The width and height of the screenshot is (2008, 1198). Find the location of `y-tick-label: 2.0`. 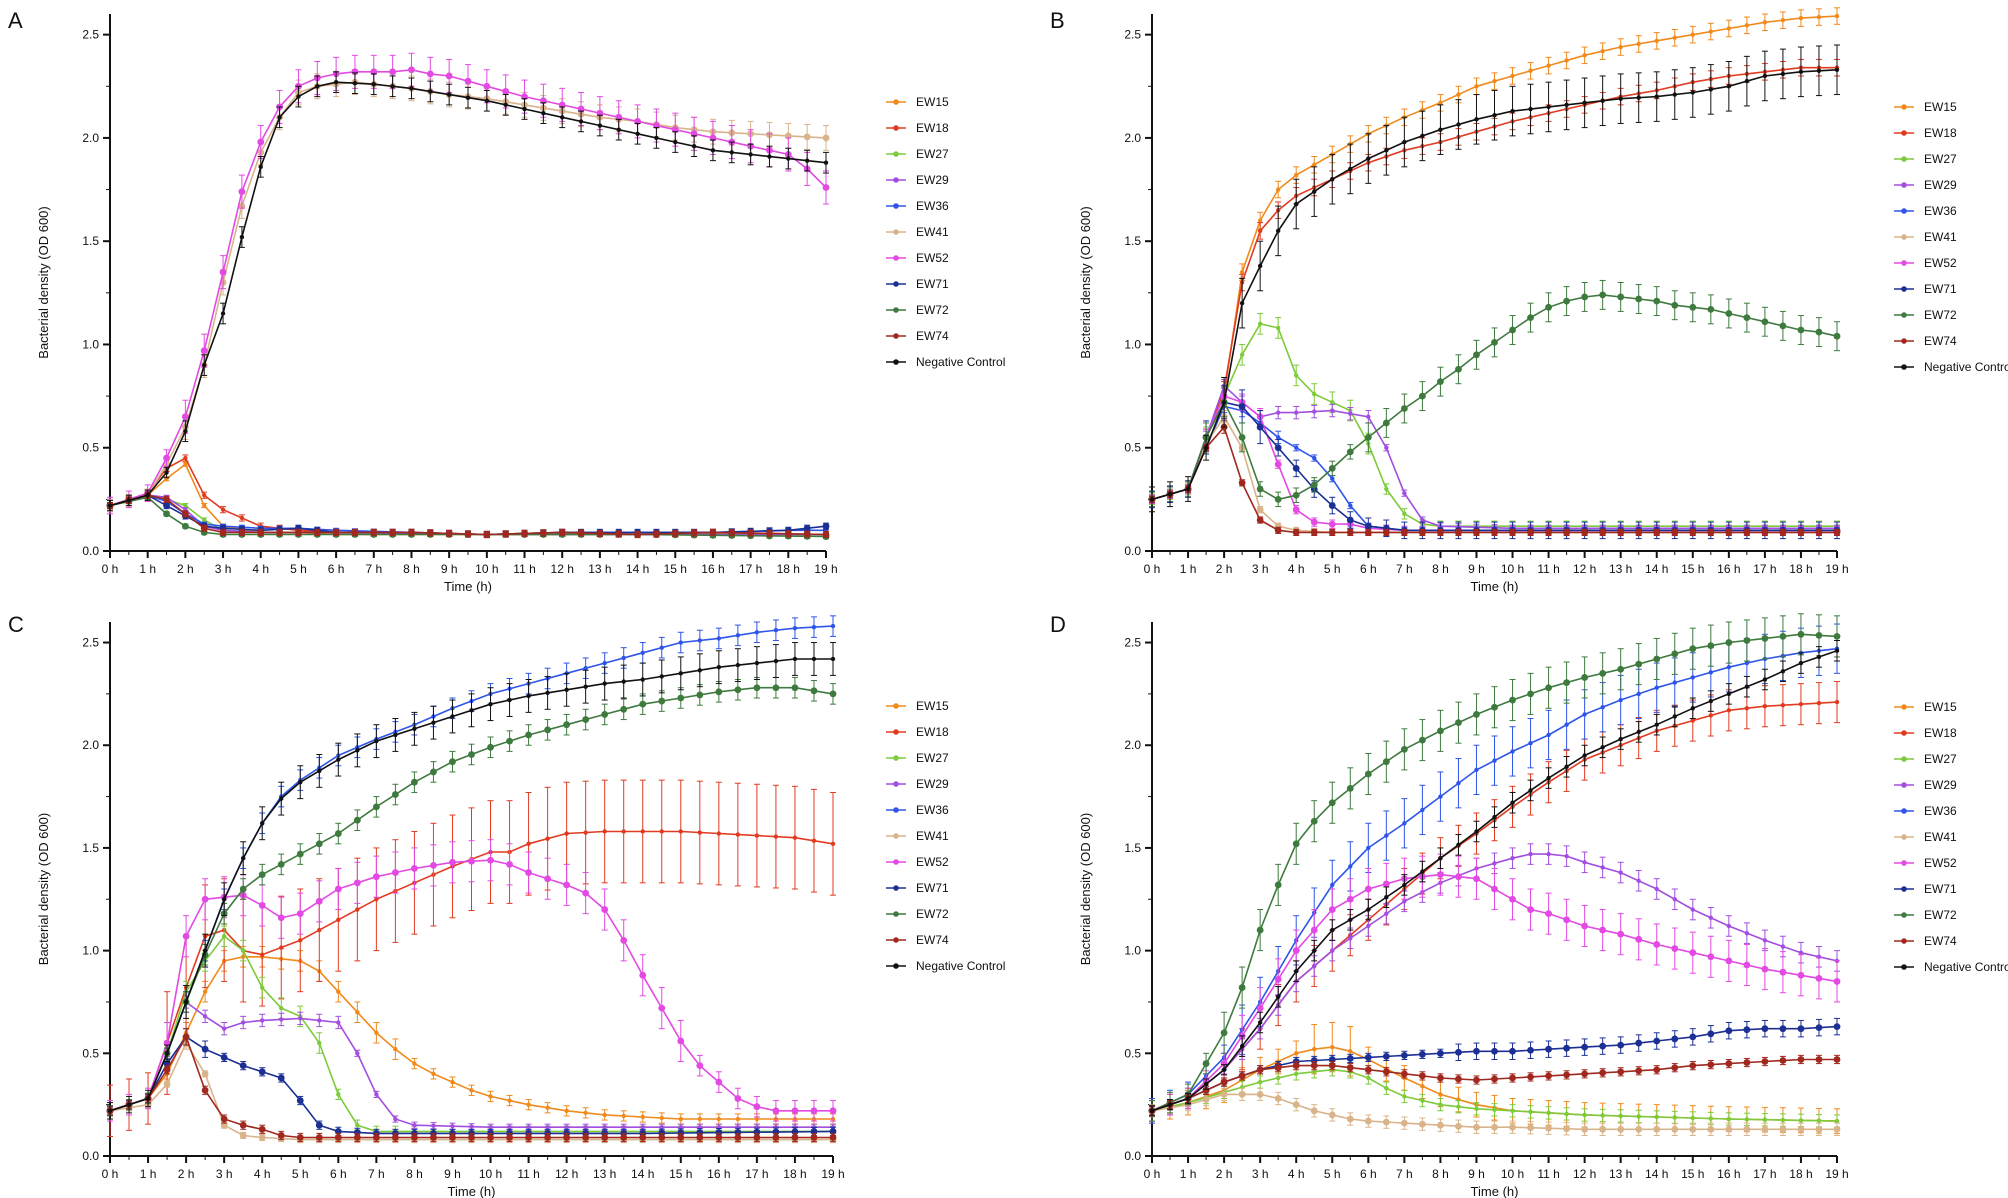

y-tick-label: 2.0 is located at coordinates (90, 745).